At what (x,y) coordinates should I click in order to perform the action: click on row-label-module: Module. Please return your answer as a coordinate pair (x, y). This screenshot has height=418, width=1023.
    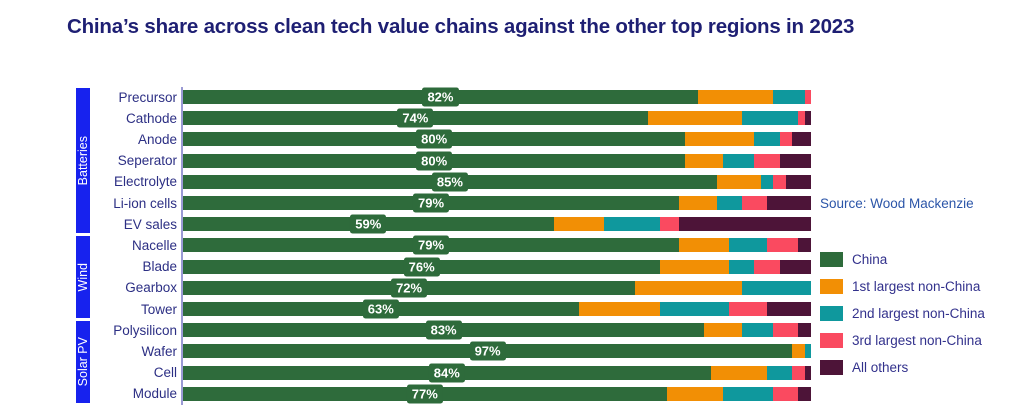
    Looking at the image, I should click on (154, 394).